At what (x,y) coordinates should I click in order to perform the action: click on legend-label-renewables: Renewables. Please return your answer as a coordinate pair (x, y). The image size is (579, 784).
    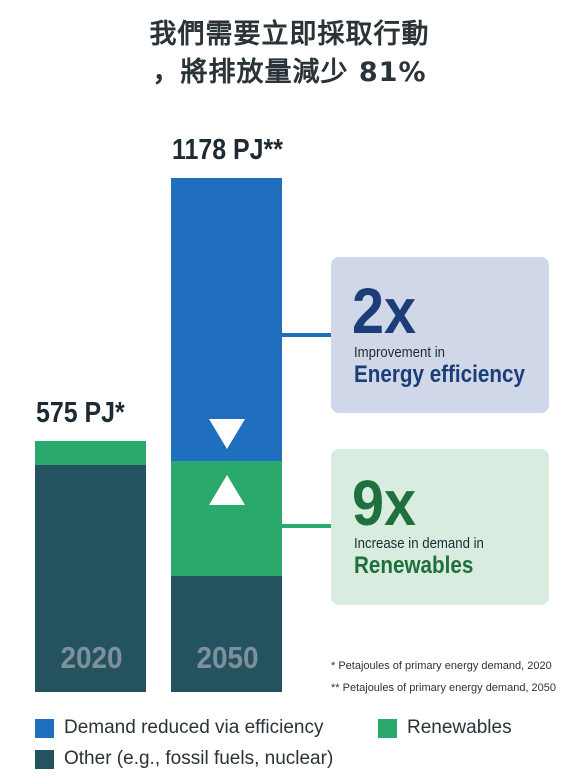
    Looking at the image, I should click on (459, 727).